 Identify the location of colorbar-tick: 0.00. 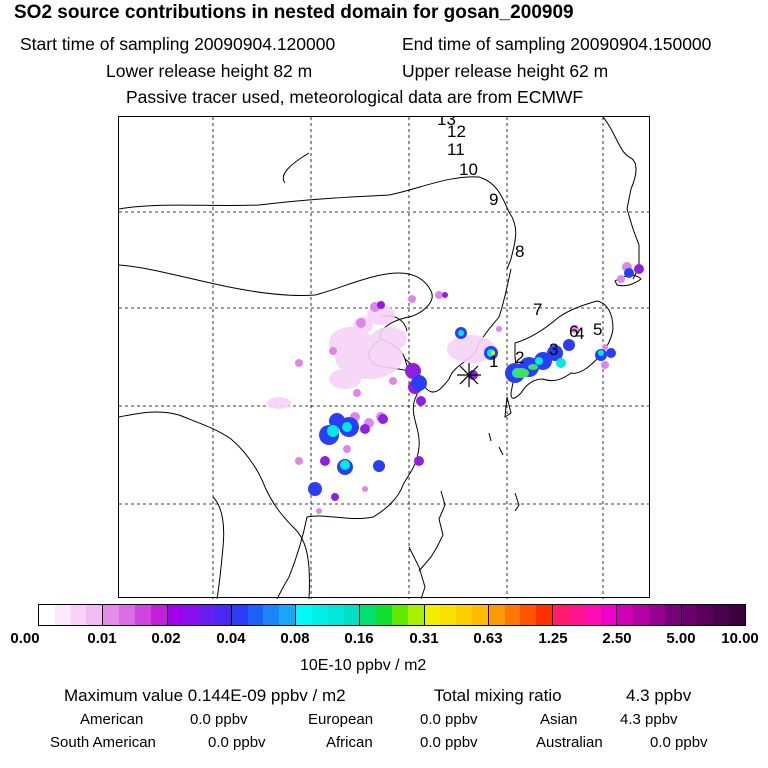
(25, 638).